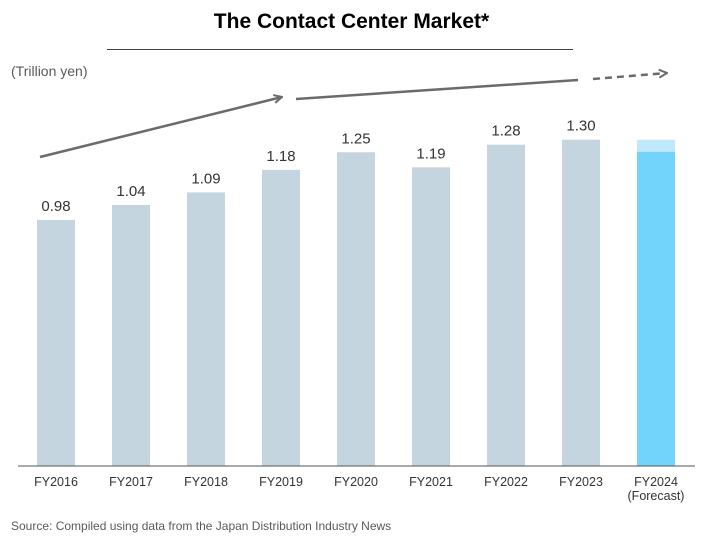 The width and height of the screenshot is (703, 542). Describe the element at coordinates (206, 482) in the screenshot. I see `tick-label-fy2018: FY2018` at that location.